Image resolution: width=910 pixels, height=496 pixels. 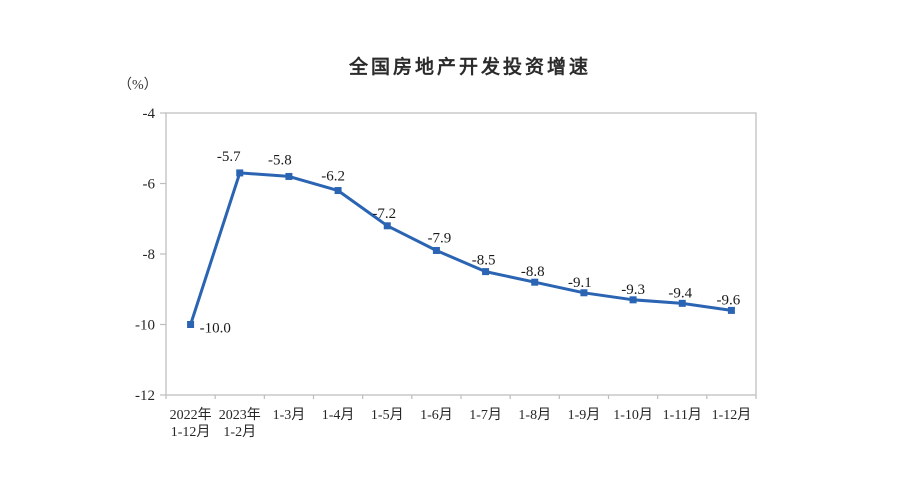 What do you see at coordinates (240, 415) in the screenshot?
I see `x-tick-label: 2023年` at bounding box center [240, 415].